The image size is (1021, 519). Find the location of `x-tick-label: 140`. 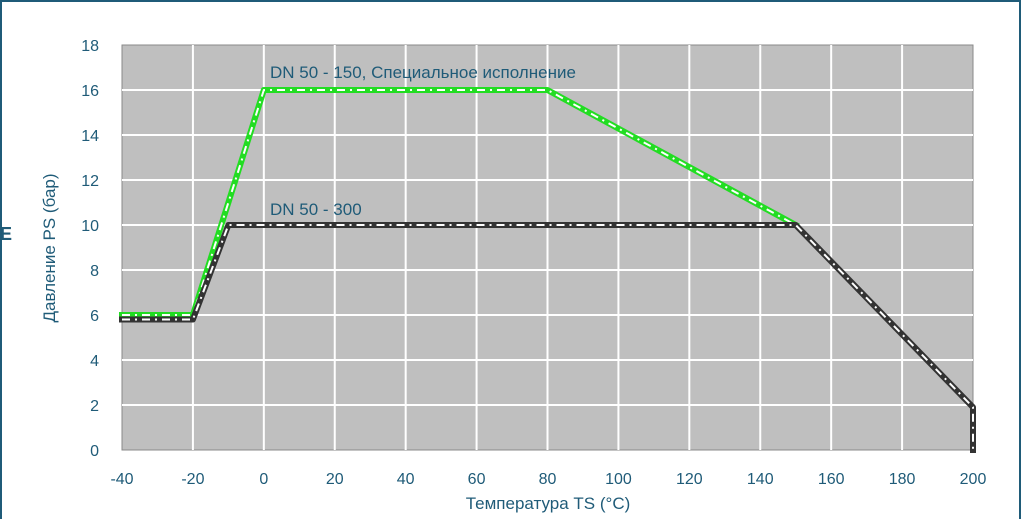

x-tick-label: 140 is located at coordinates (760, 479).